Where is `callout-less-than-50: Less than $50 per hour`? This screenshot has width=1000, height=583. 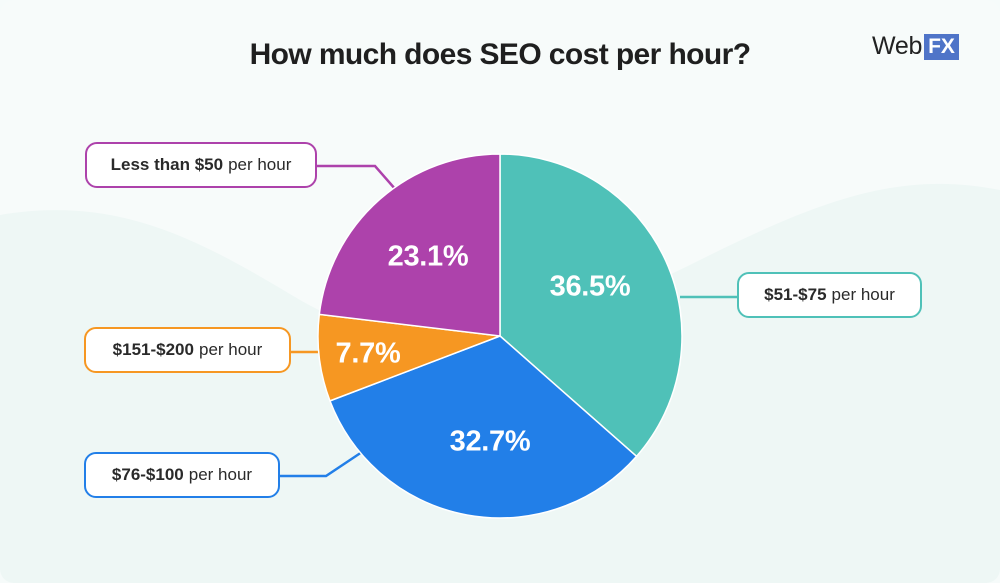 callout-less-than-50: Less than $50 per hour is located at coordinates (201, 165).